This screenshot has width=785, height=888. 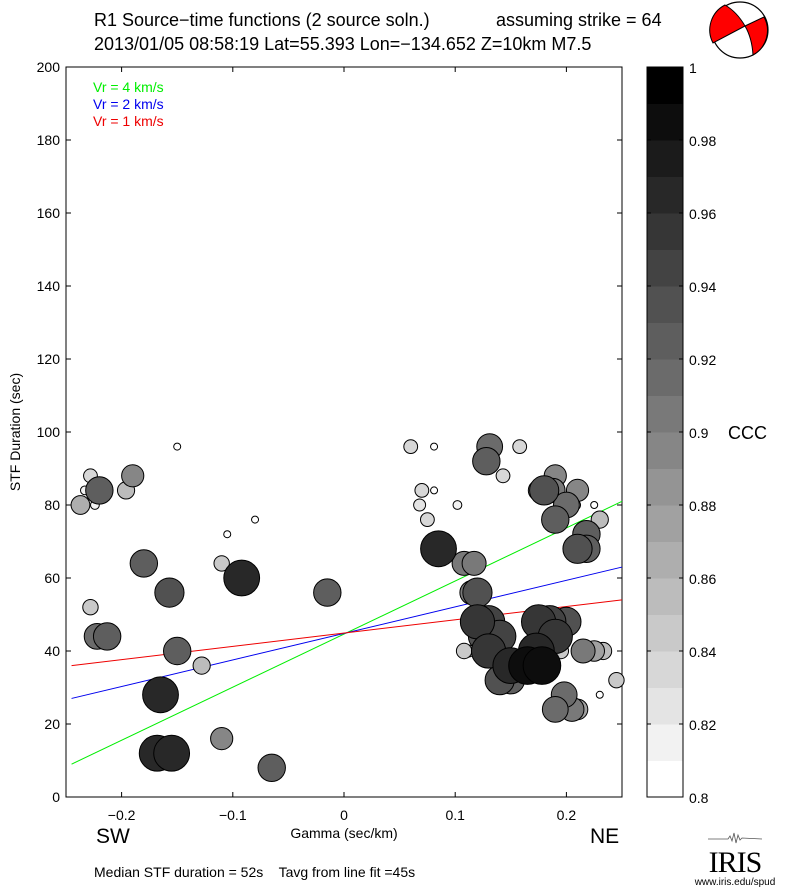 What do you see at coordinates (49, 286) in the screenshot?
I see `y-tick-label: 140` at bounding box center [49, 286].